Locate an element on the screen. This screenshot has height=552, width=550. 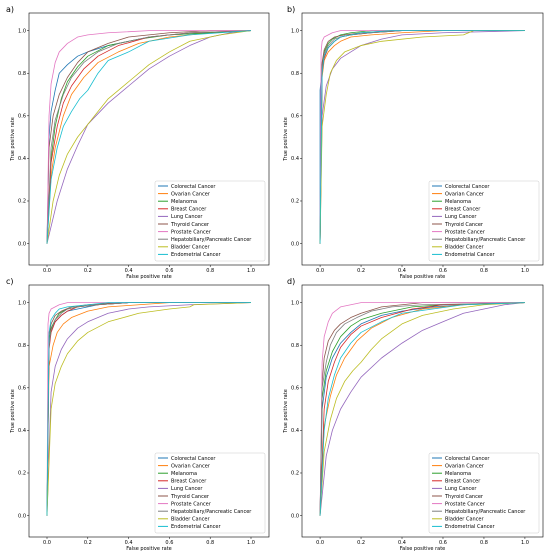
roc-curve-melanoma is located at coordinates (422, 409).